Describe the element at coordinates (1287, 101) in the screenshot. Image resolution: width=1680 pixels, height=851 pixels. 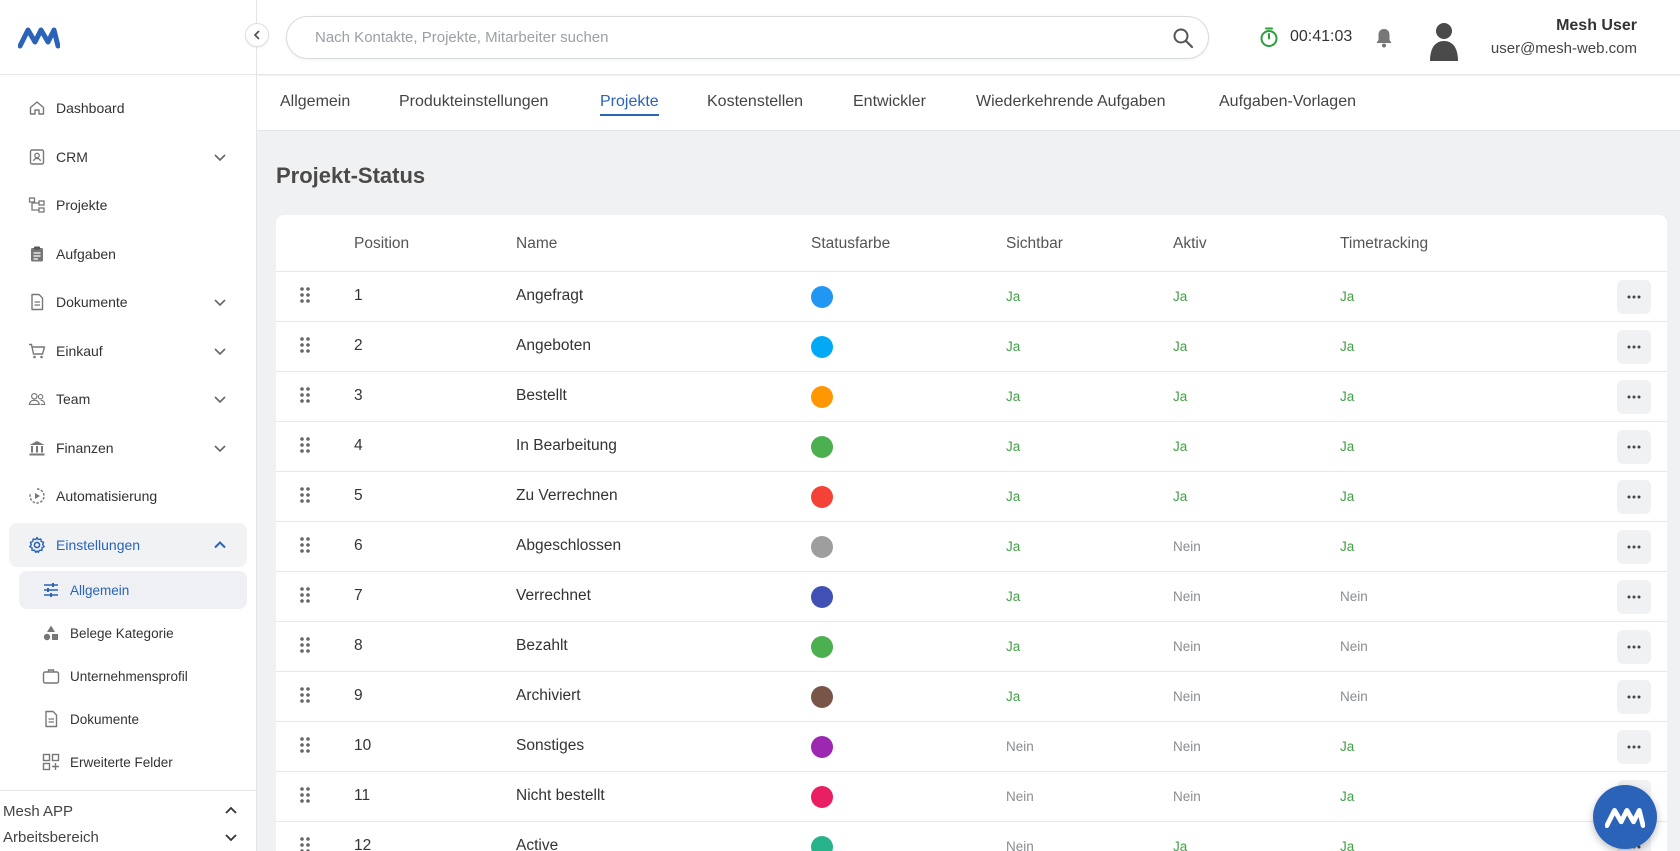
I see `tab-aufgaben-vorlagen: Aufgaben-Vorlagen` at that location.